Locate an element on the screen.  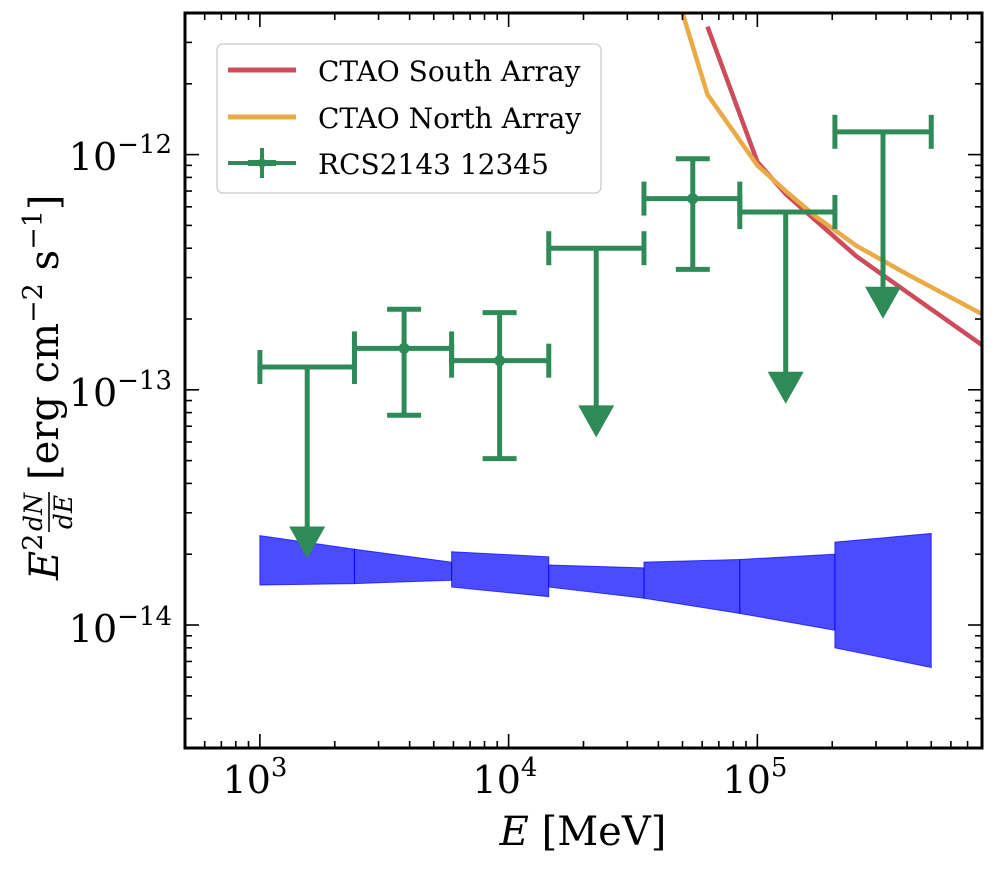
legend-label-south: CTAO South Array is located at coordinates (449, 71).